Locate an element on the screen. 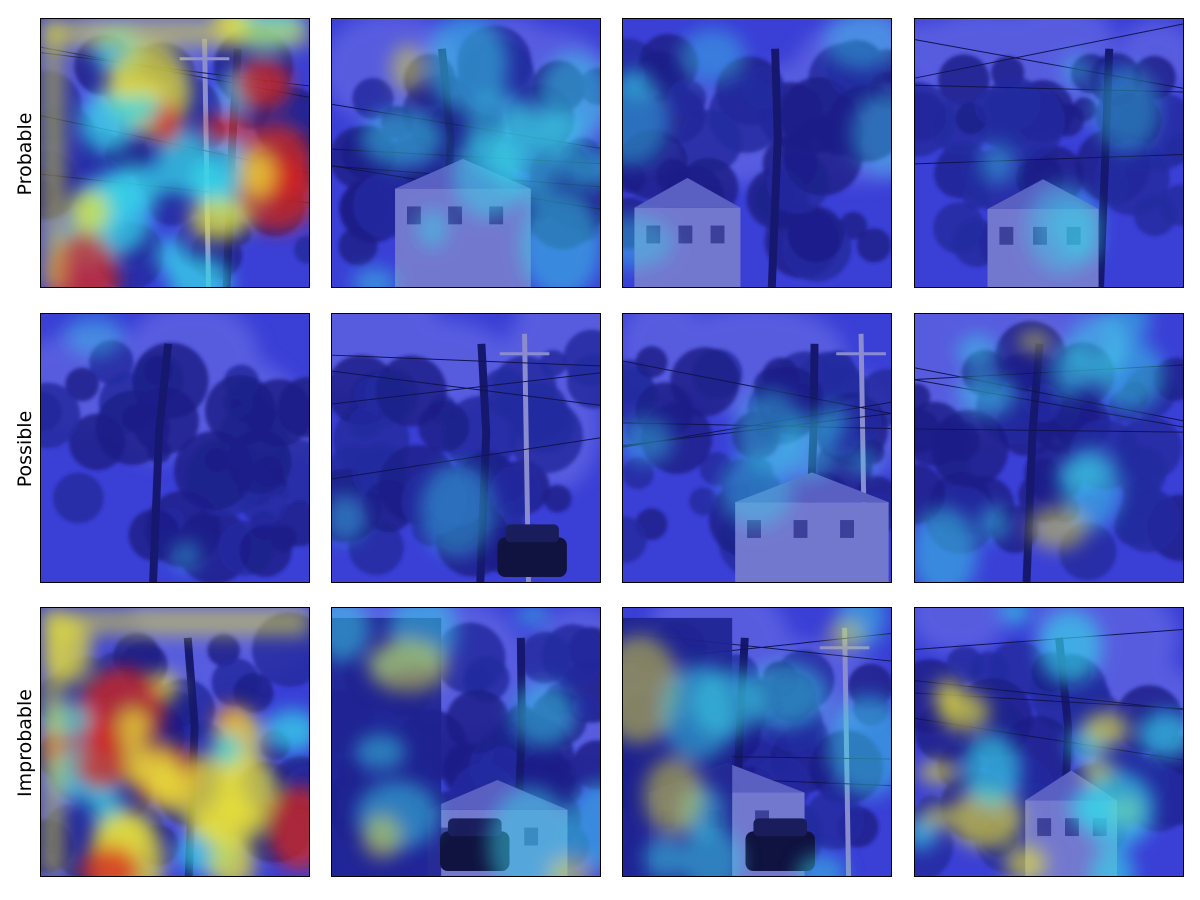 This screenshot has height=900, width=1200. row-label-possible: Possible is located at coordinates (25, 449).